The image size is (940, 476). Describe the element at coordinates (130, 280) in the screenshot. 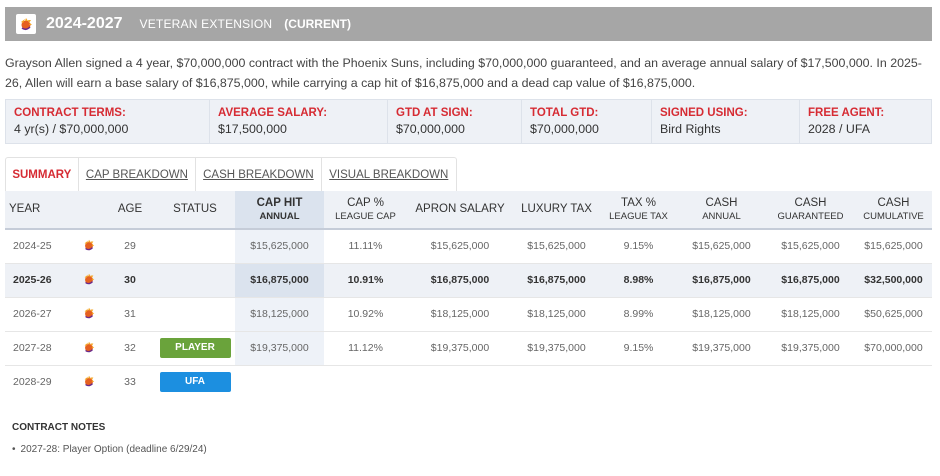

I see `cell-age: 30` at that location.